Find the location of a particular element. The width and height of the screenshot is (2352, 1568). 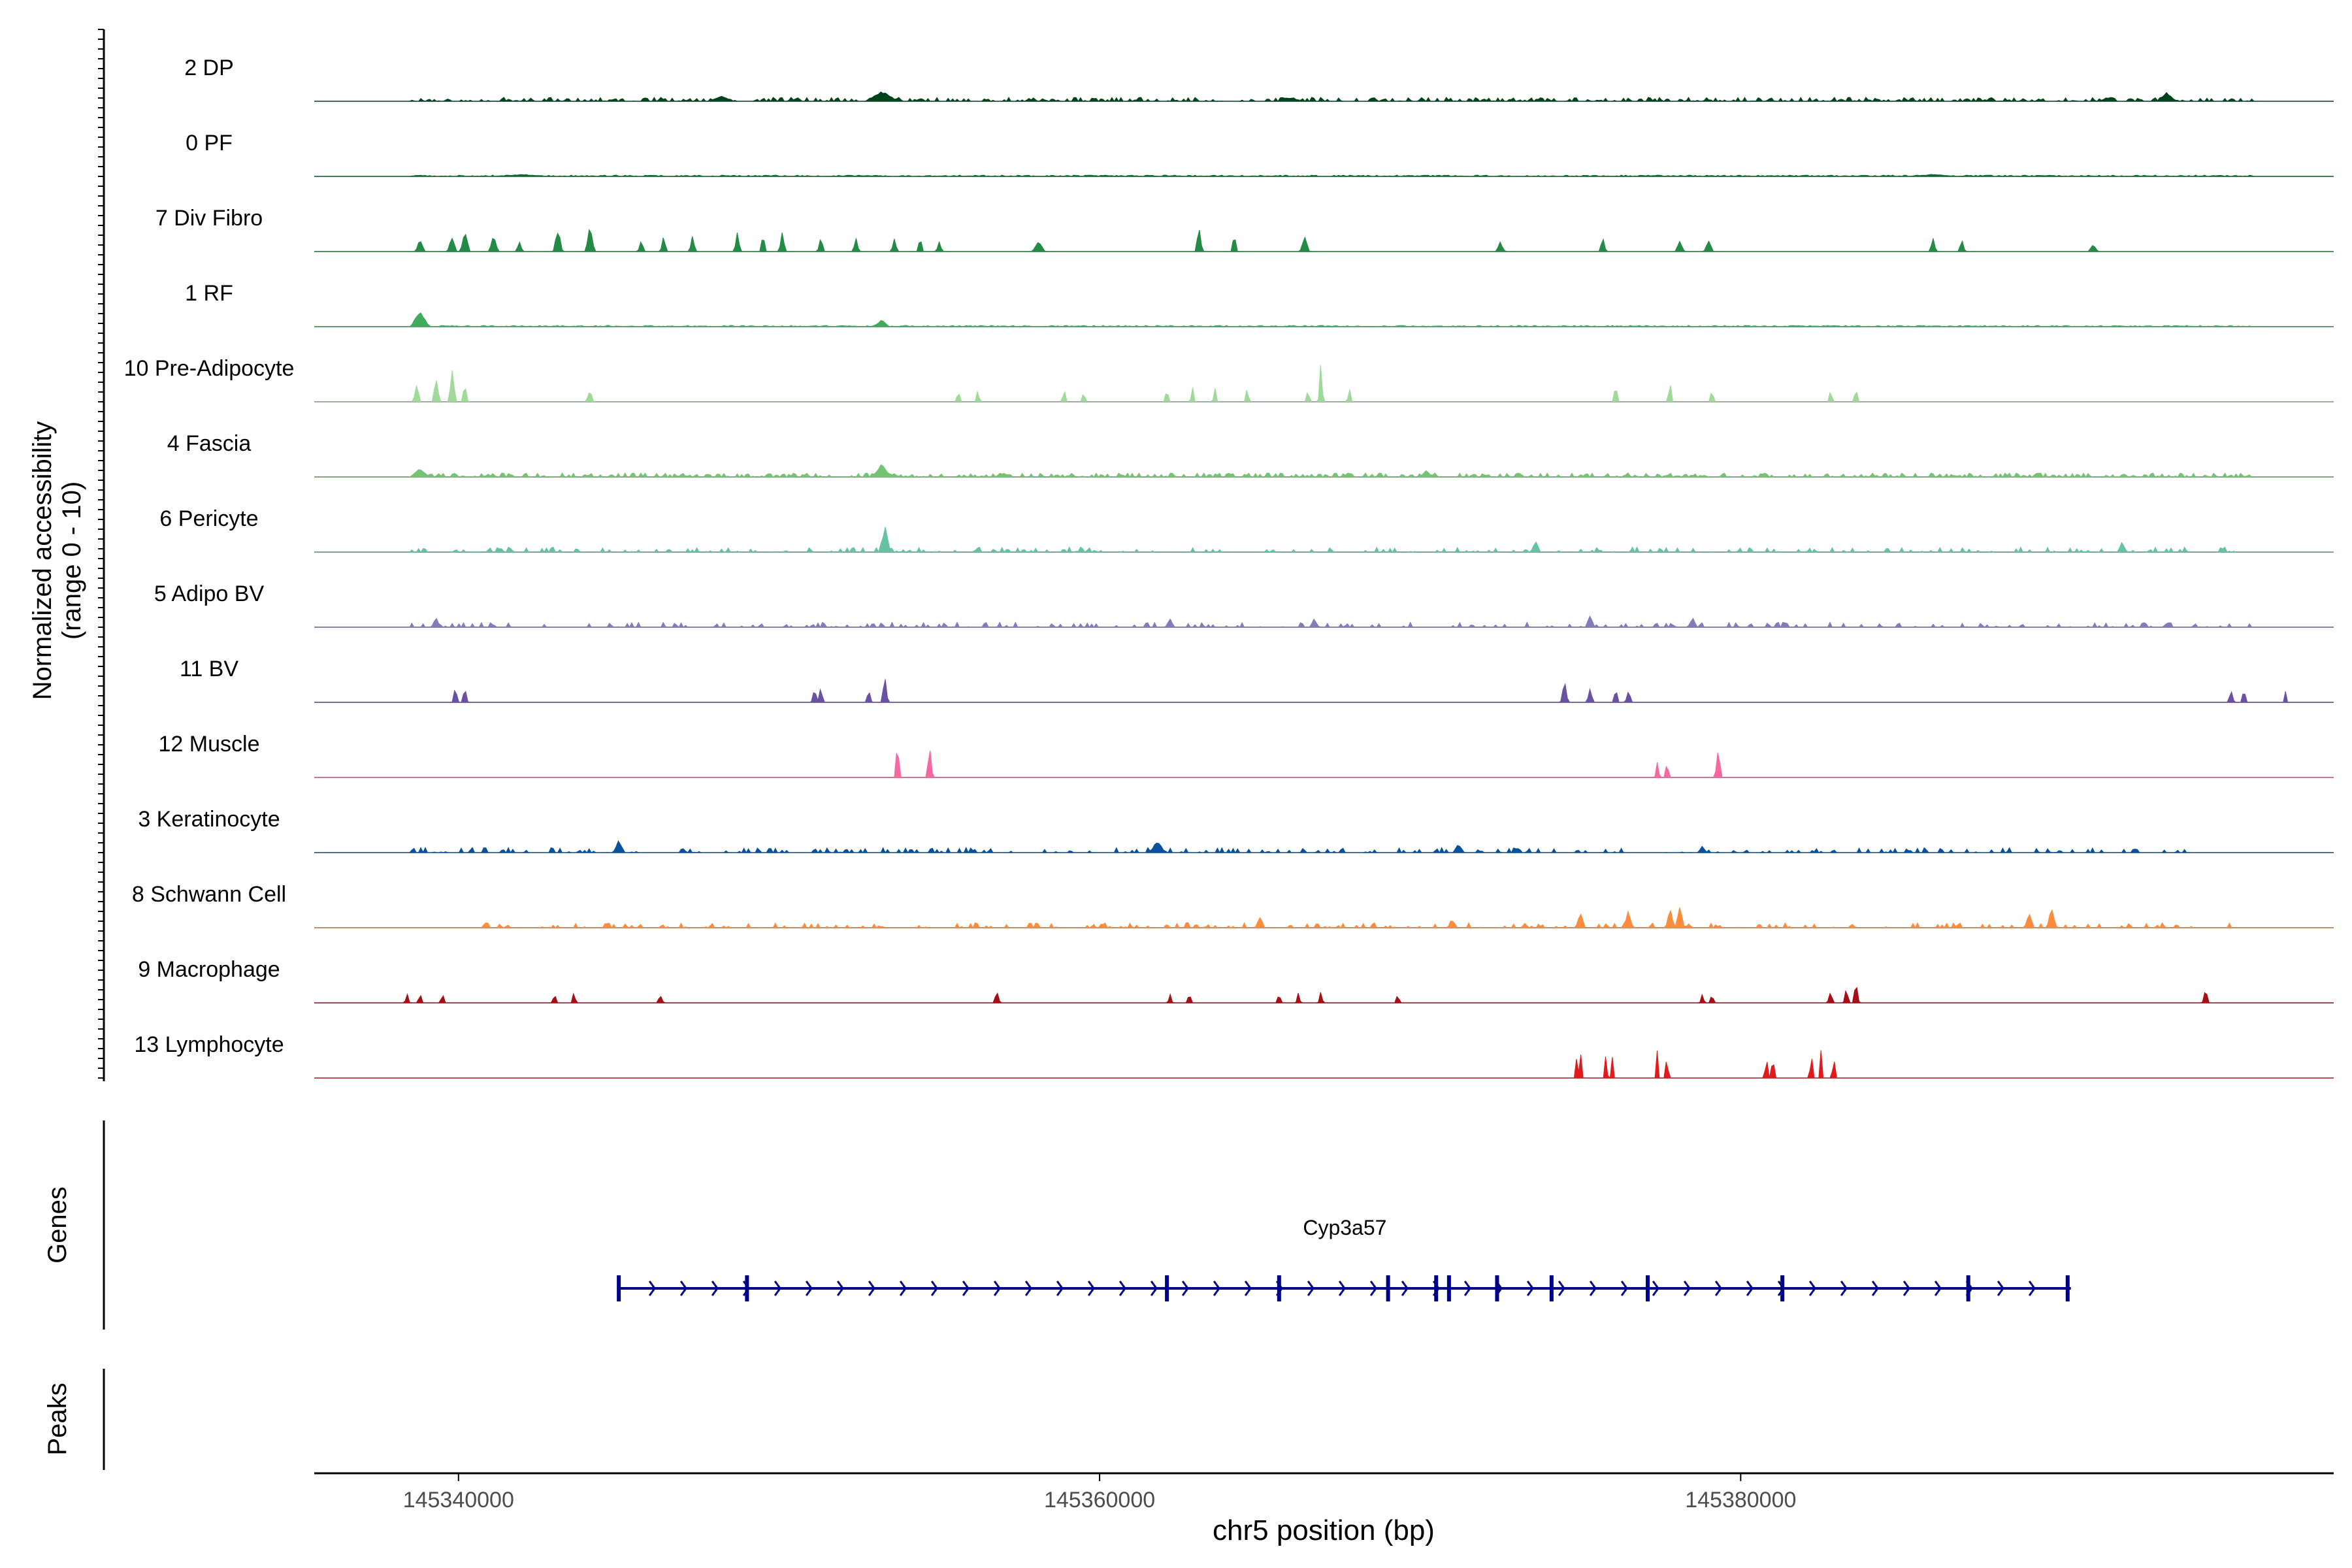

x-tick-label: 145340000 is located at coordinates (458, 1500).